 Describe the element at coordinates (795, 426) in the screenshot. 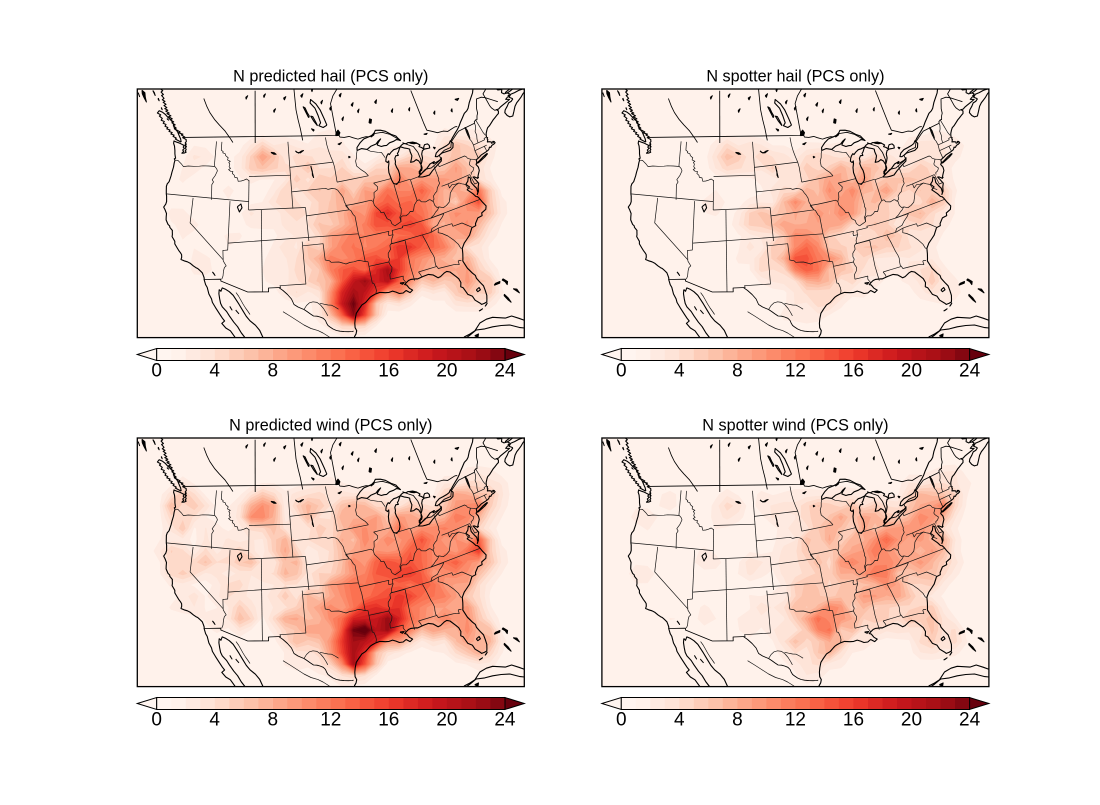

I see `svg-text: N spotter wind (PCS only)` at that location.